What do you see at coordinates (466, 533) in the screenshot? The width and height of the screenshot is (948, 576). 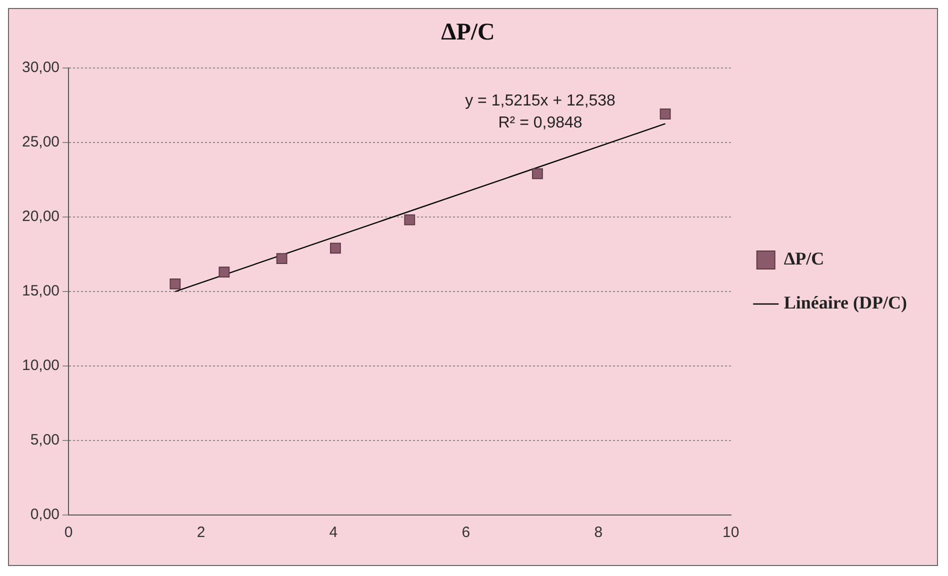 I see `x-tick-label: 6` at bounding box center [466, 533].